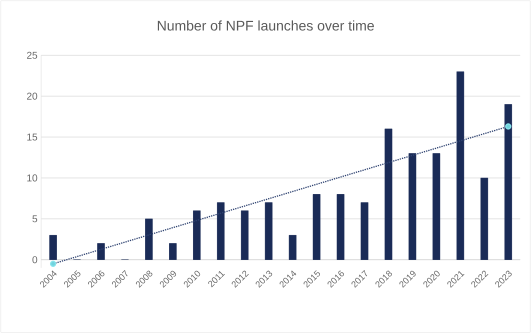  Describe the element at coordinates (32, 178) in the screenshot. I see `y-tick-label: 10` at that location.